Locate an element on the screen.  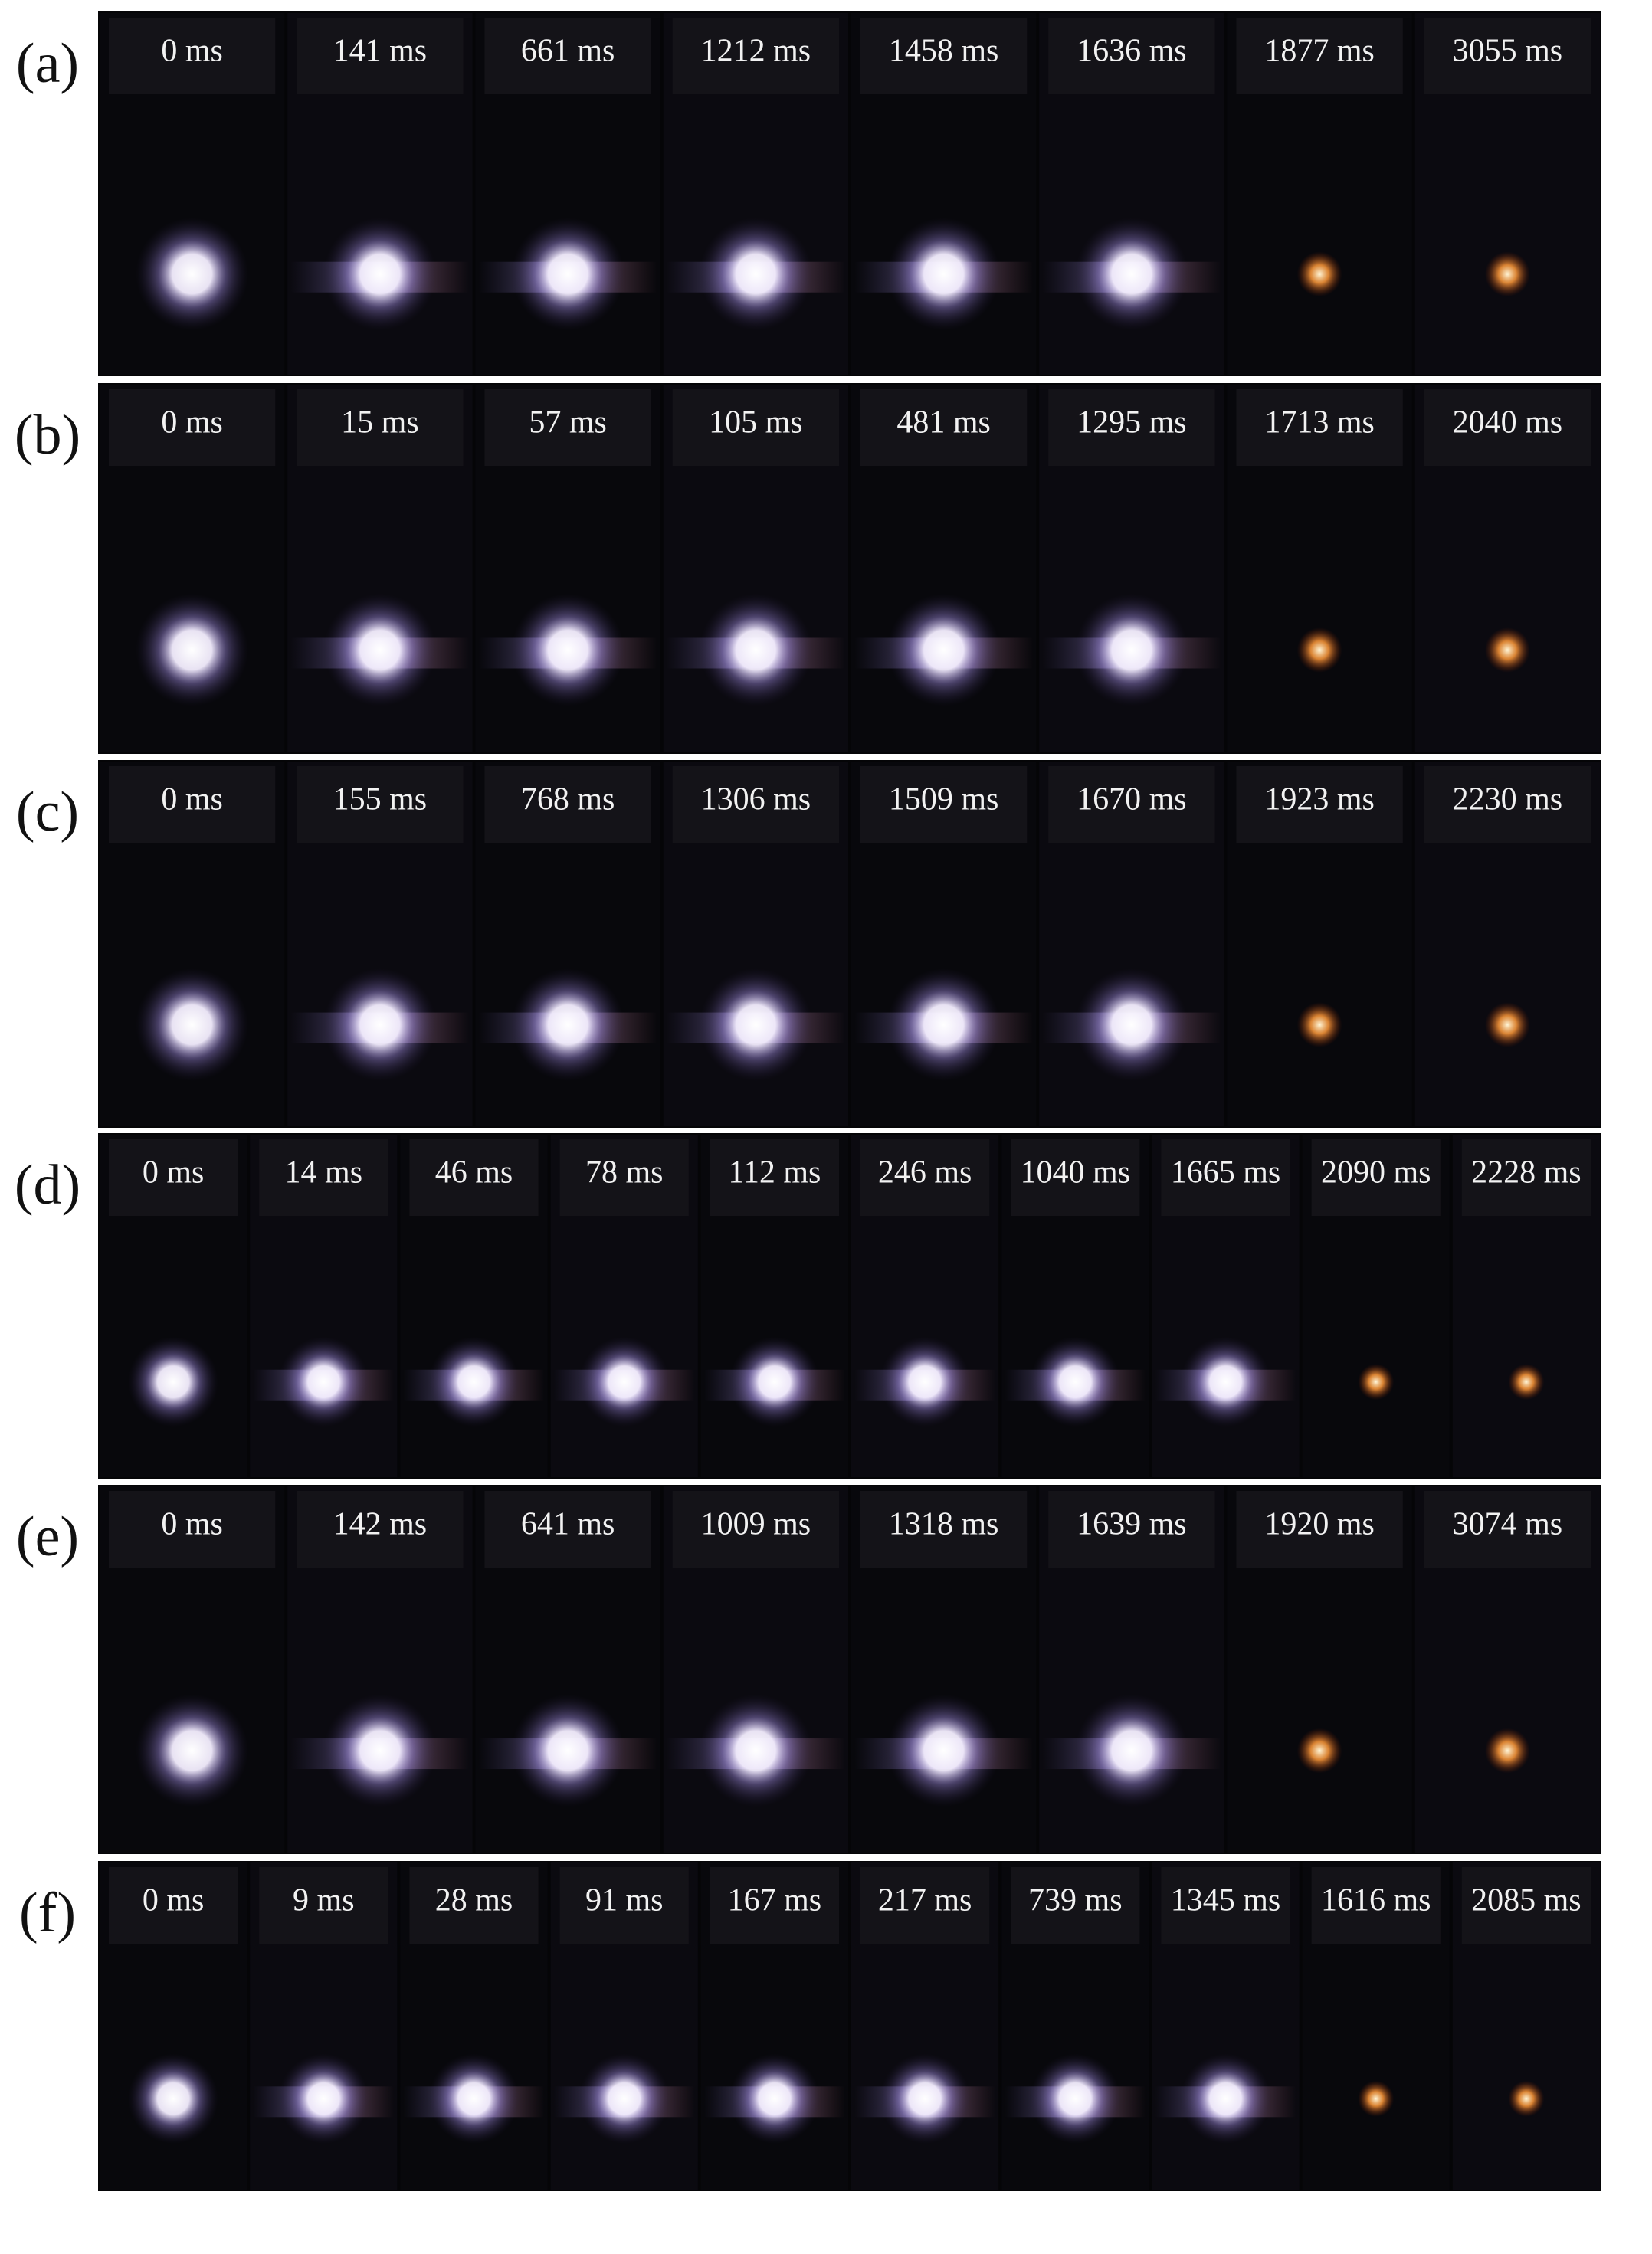
frame-label: 142 ms is located at coordinates (381, 1524).